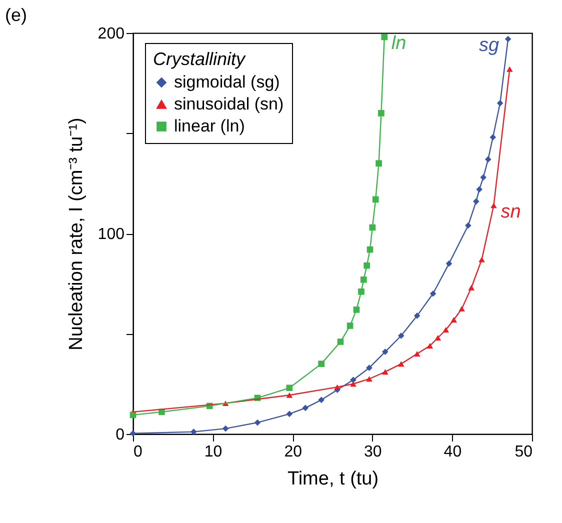 This screenshot has height=523, width=562. I want to click on y-tick-label: 100, so click(111, 234).